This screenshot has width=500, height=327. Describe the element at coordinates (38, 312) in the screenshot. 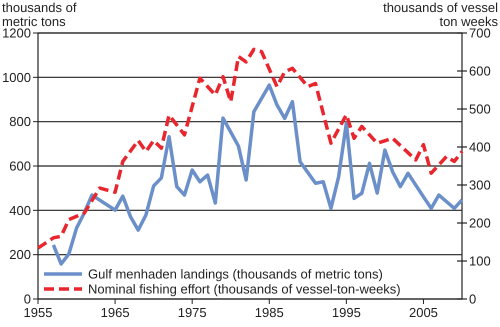

I see `x-tick-label: 1955` at that location.